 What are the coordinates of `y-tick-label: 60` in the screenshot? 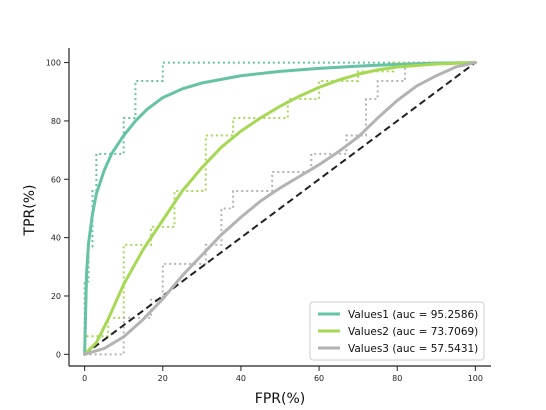 It's located at (56, 179).